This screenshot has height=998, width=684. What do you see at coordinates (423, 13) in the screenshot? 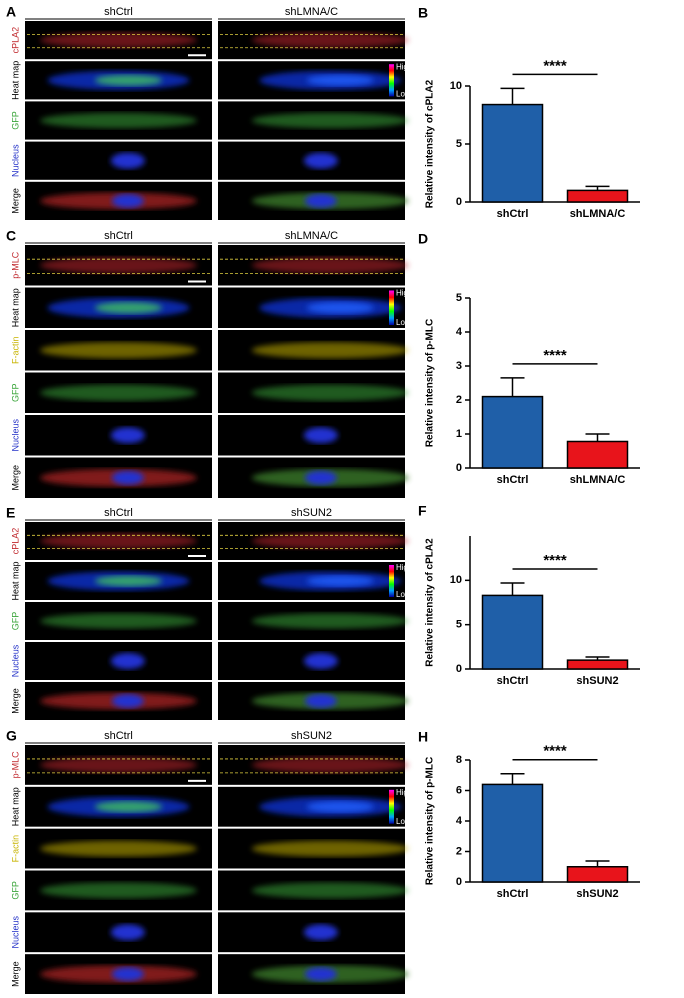
I see `panel-letter: B` at bounding box center [423, 13].